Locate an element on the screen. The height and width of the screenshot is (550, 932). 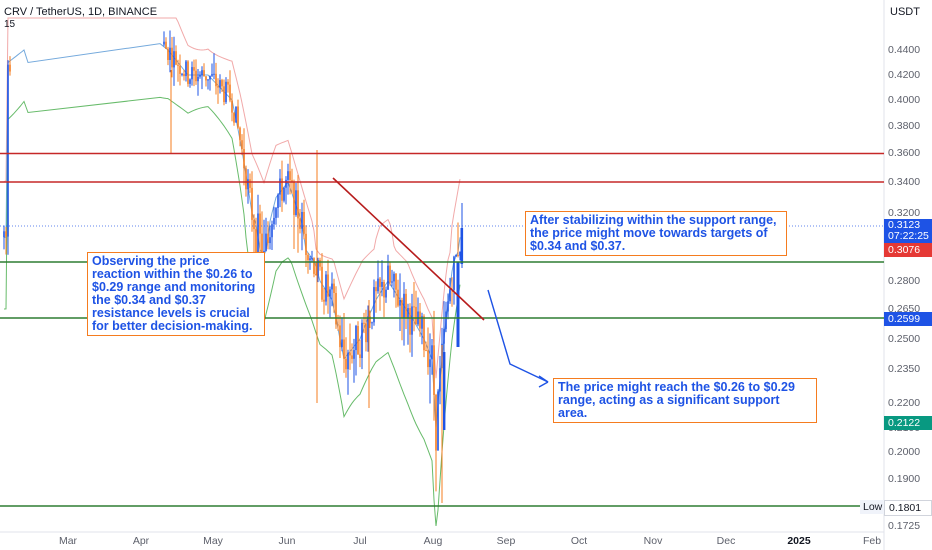
price-tick-label: 0.3800 is located at coordinates (904, 126).